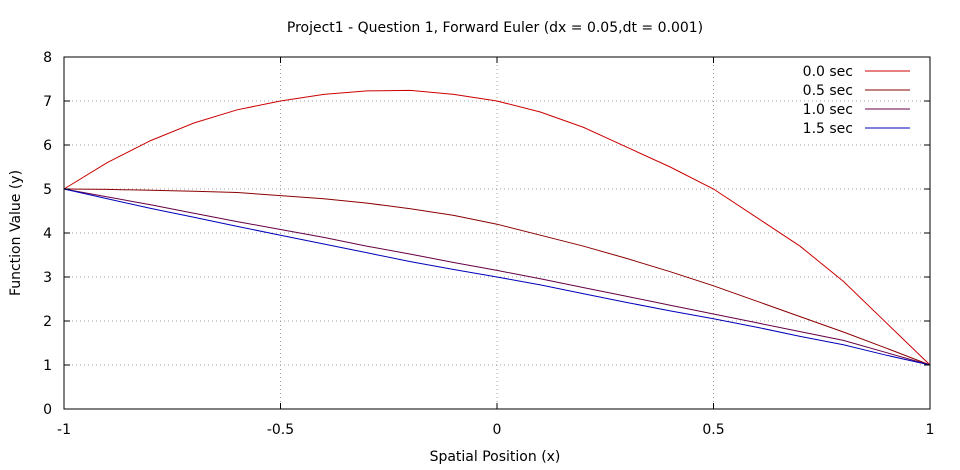 This screenshot has height=470, width=960. I want to click on x-tick-label: -0.5, so click(280, 430).